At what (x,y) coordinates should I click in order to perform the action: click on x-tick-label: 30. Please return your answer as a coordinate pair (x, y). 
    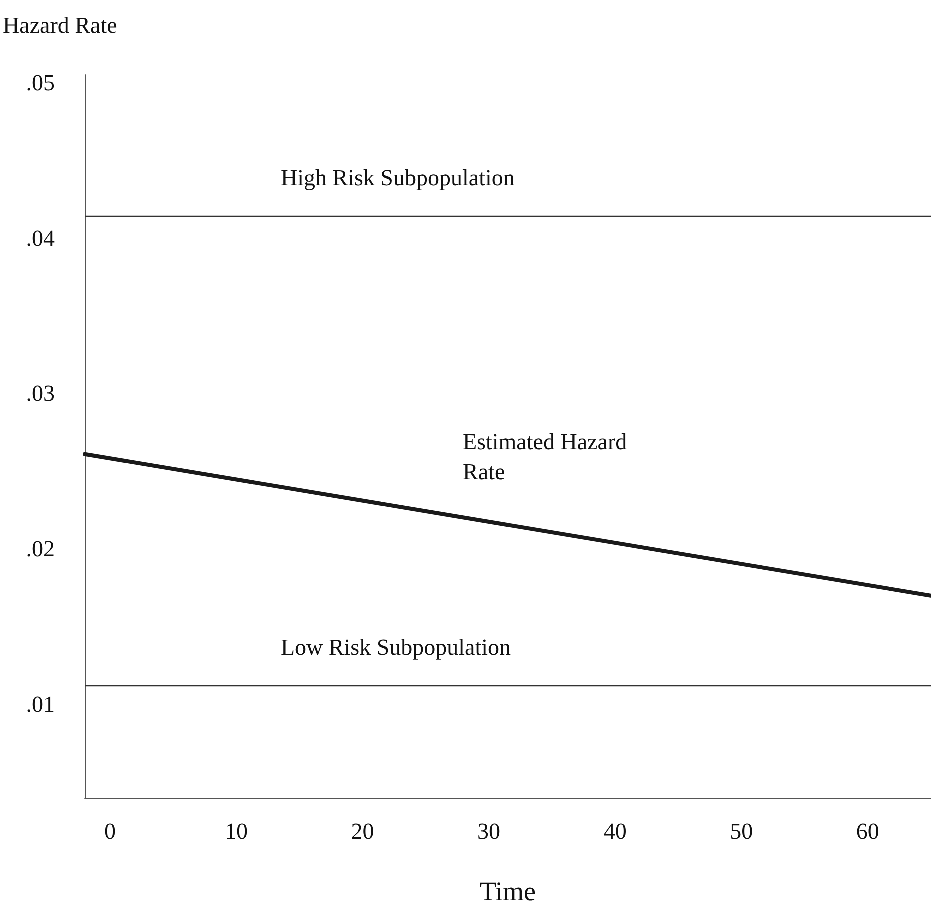
    Looking at the image, I should click on (489, 831).